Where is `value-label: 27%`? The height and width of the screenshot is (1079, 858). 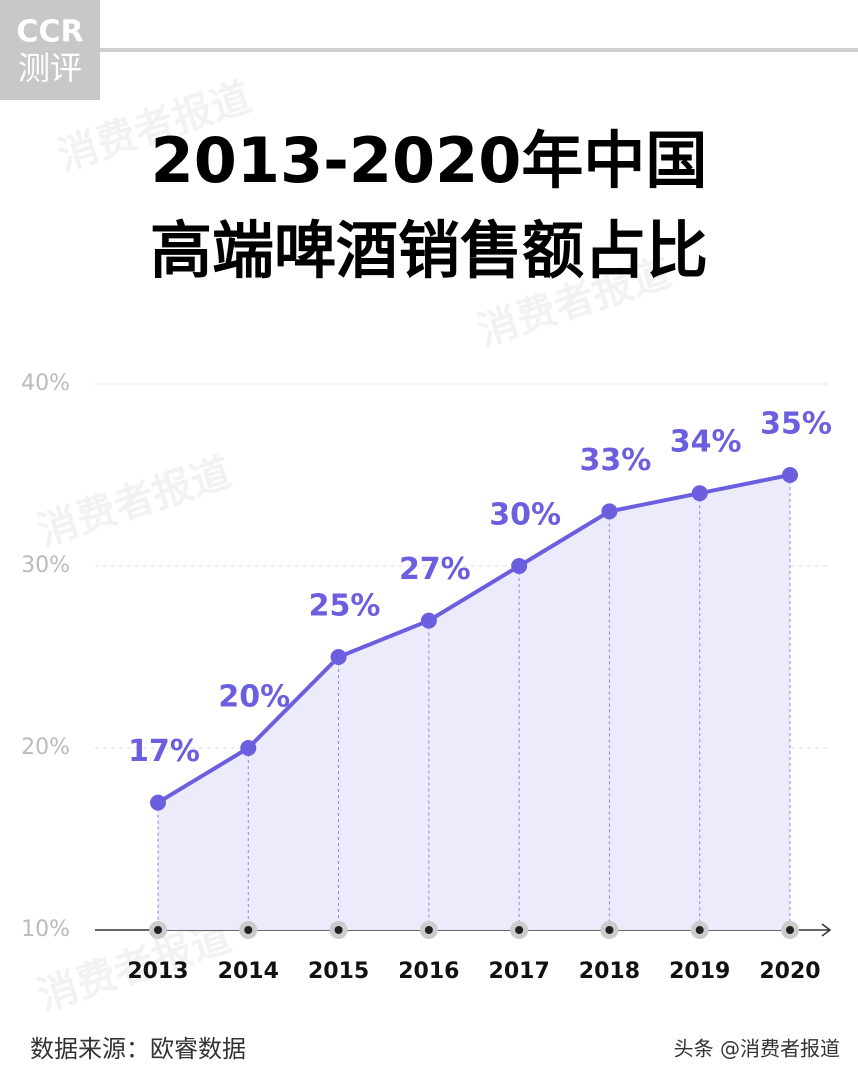 value-label: 27% is located at coordinates (435, 569).